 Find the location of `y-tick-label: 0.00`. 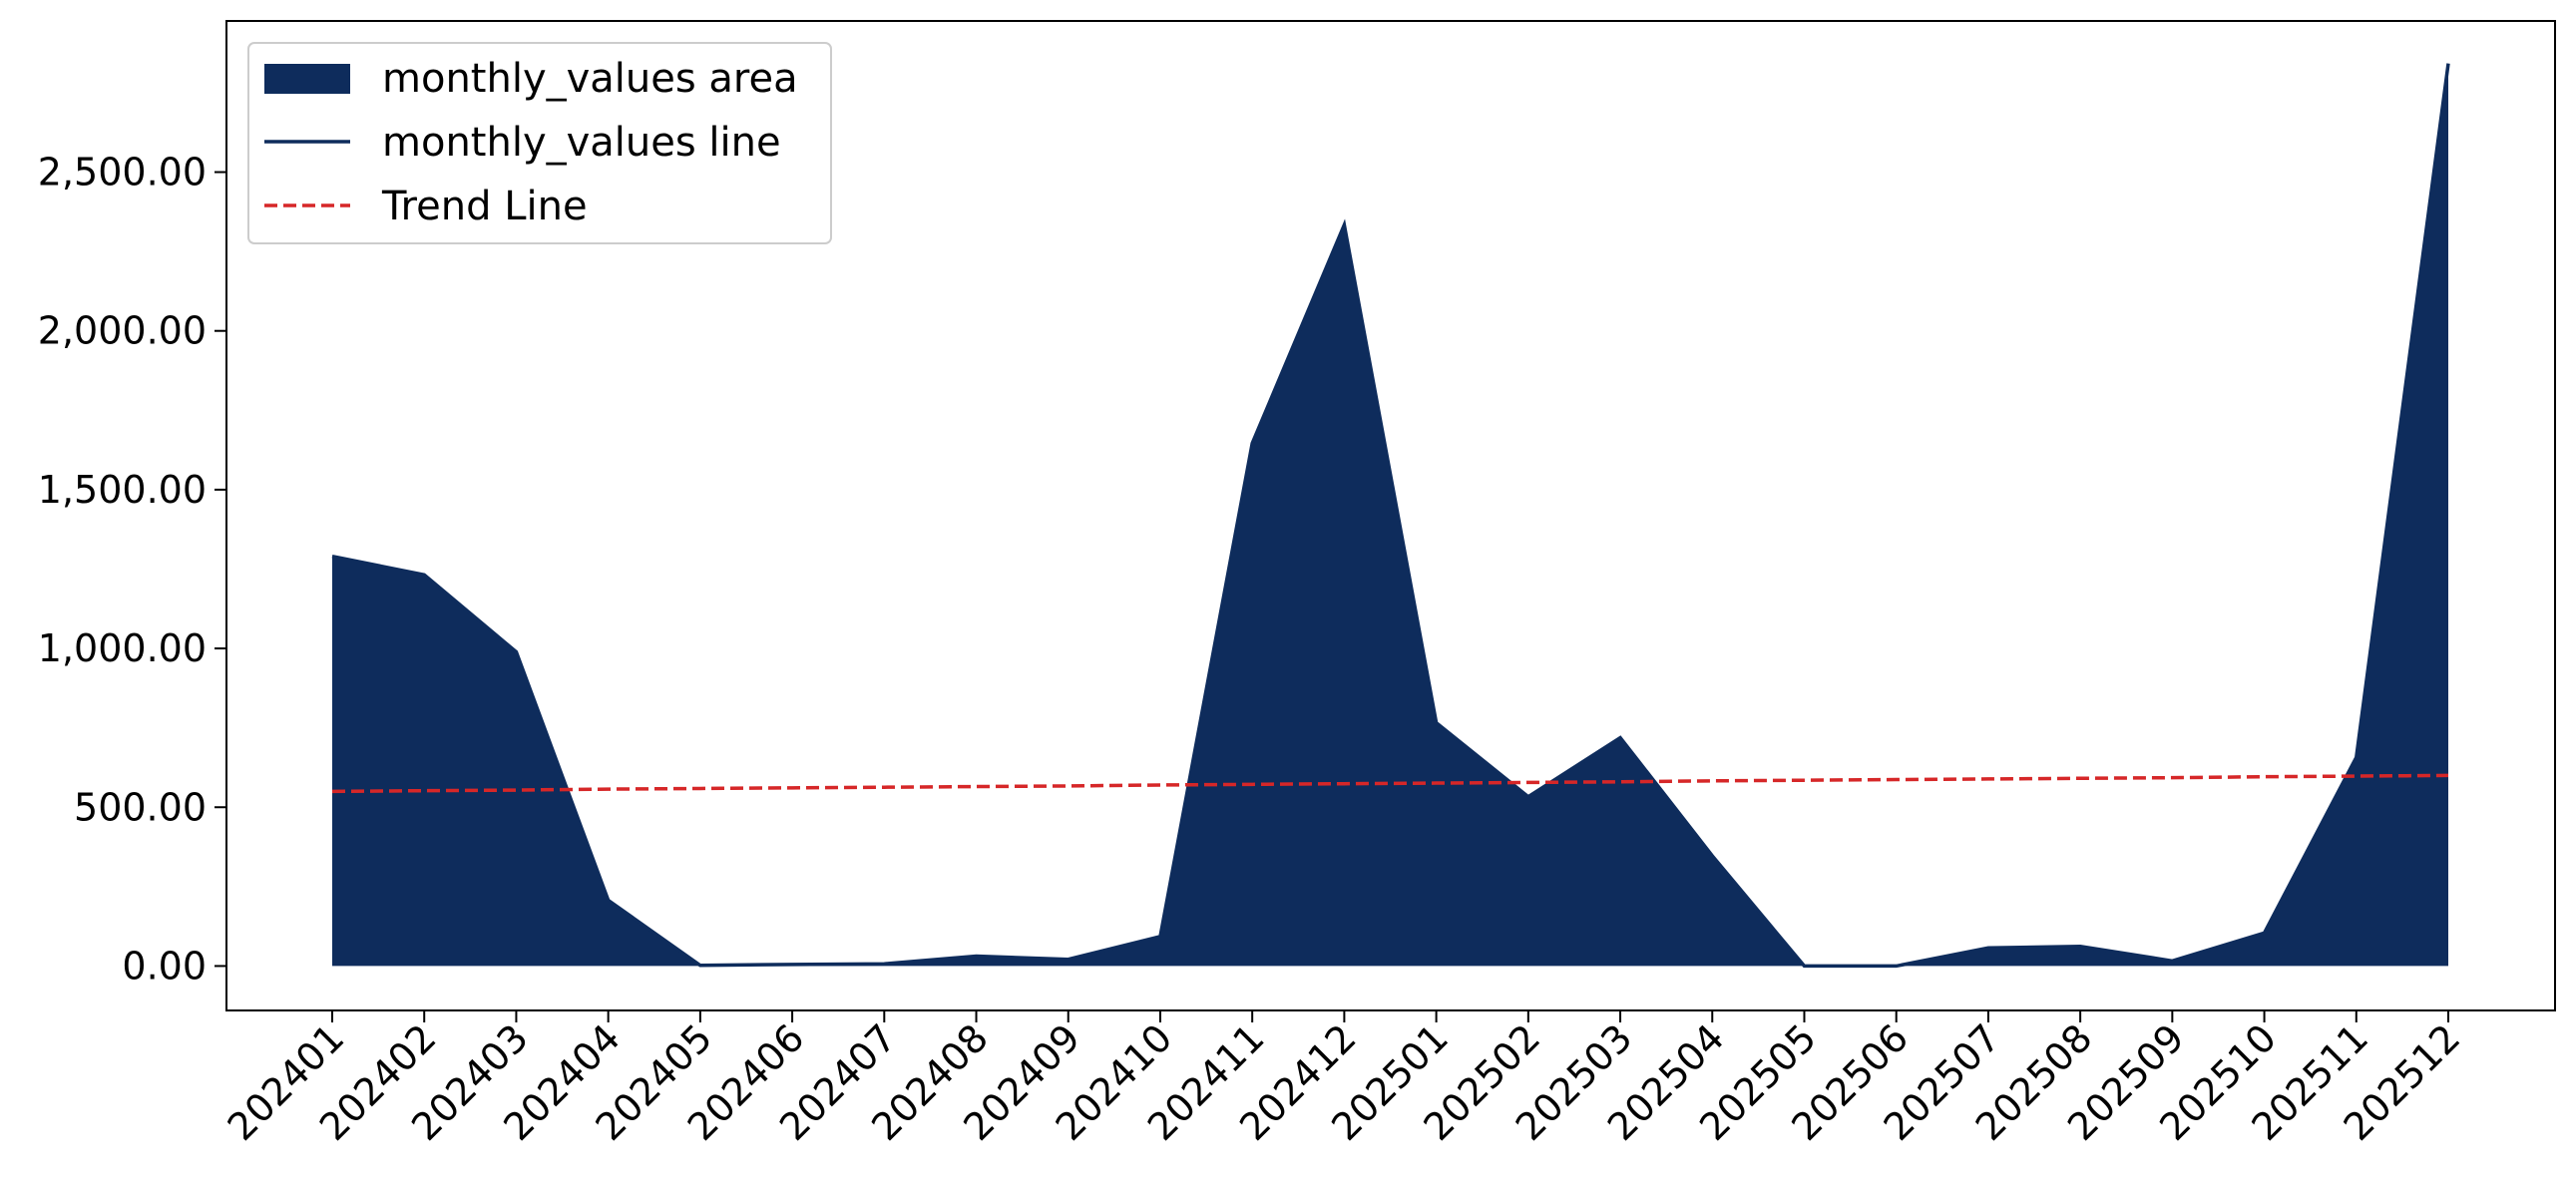

y-tick-label: 0.00 is located at coordinates (164, 966).